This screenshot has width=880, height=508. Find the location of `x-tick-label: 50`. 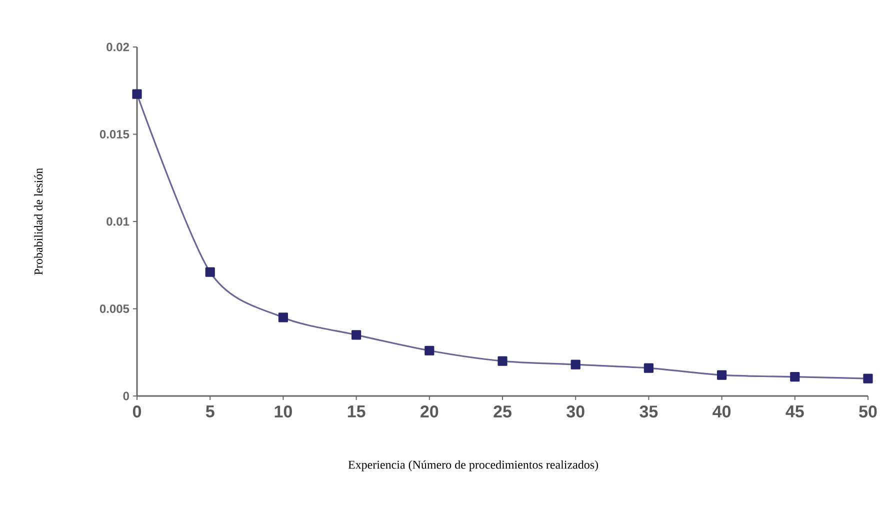

x-tick-label: 50 is located at coordinates (868, 412).